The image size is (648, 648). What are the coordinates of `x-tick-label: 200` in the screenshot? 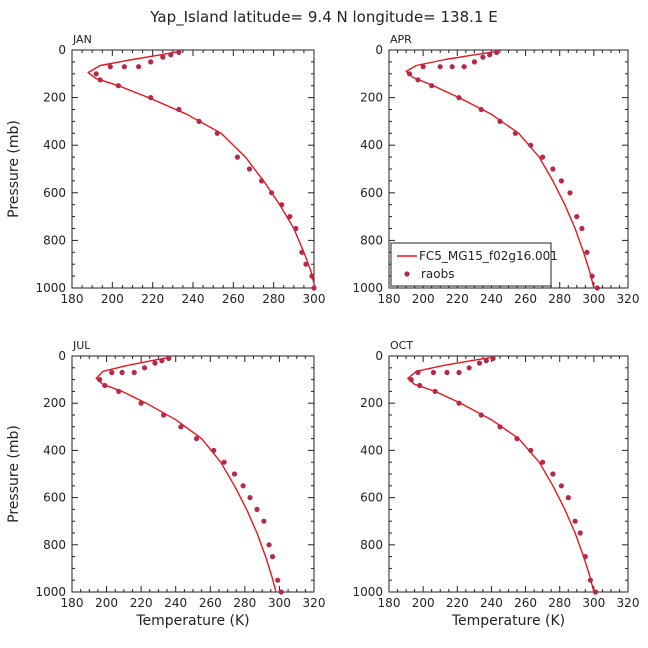 It's located at (423, 603).